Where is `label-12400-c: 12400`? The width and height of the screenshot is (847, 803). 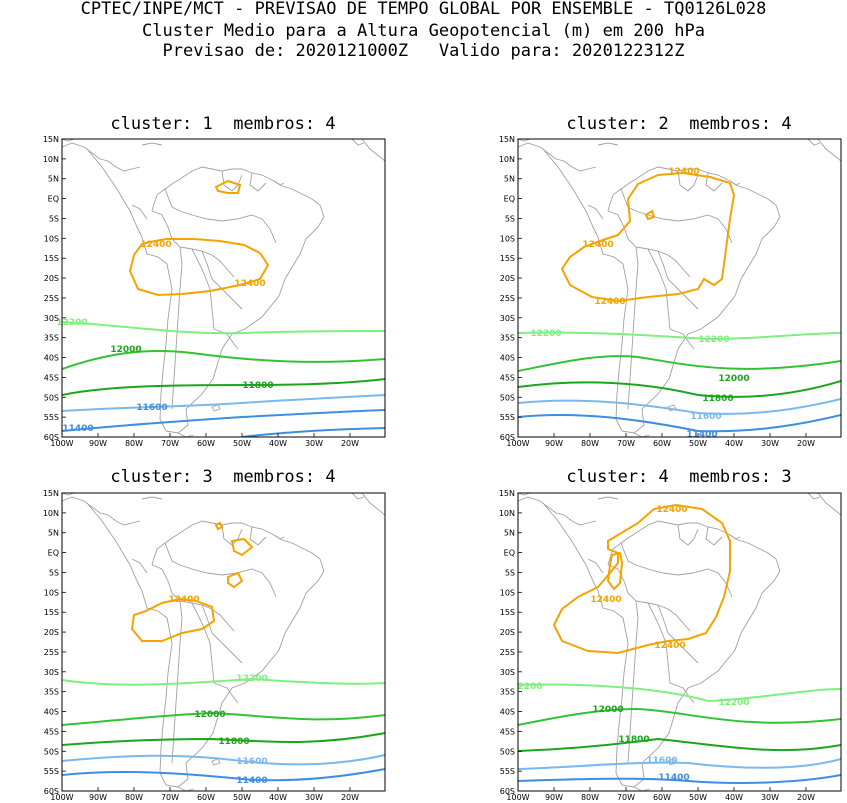
label-12400-c: 12400 is located at coordinates (609, 302).